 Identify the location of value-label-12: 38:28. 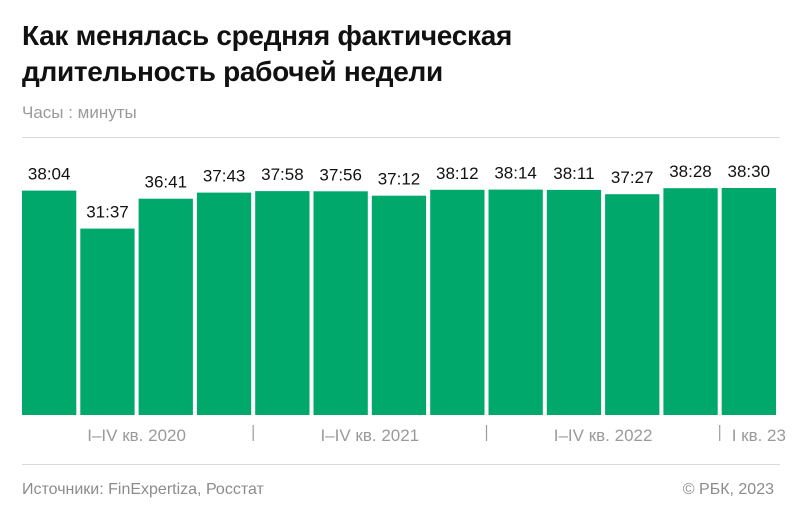
(690, 171).